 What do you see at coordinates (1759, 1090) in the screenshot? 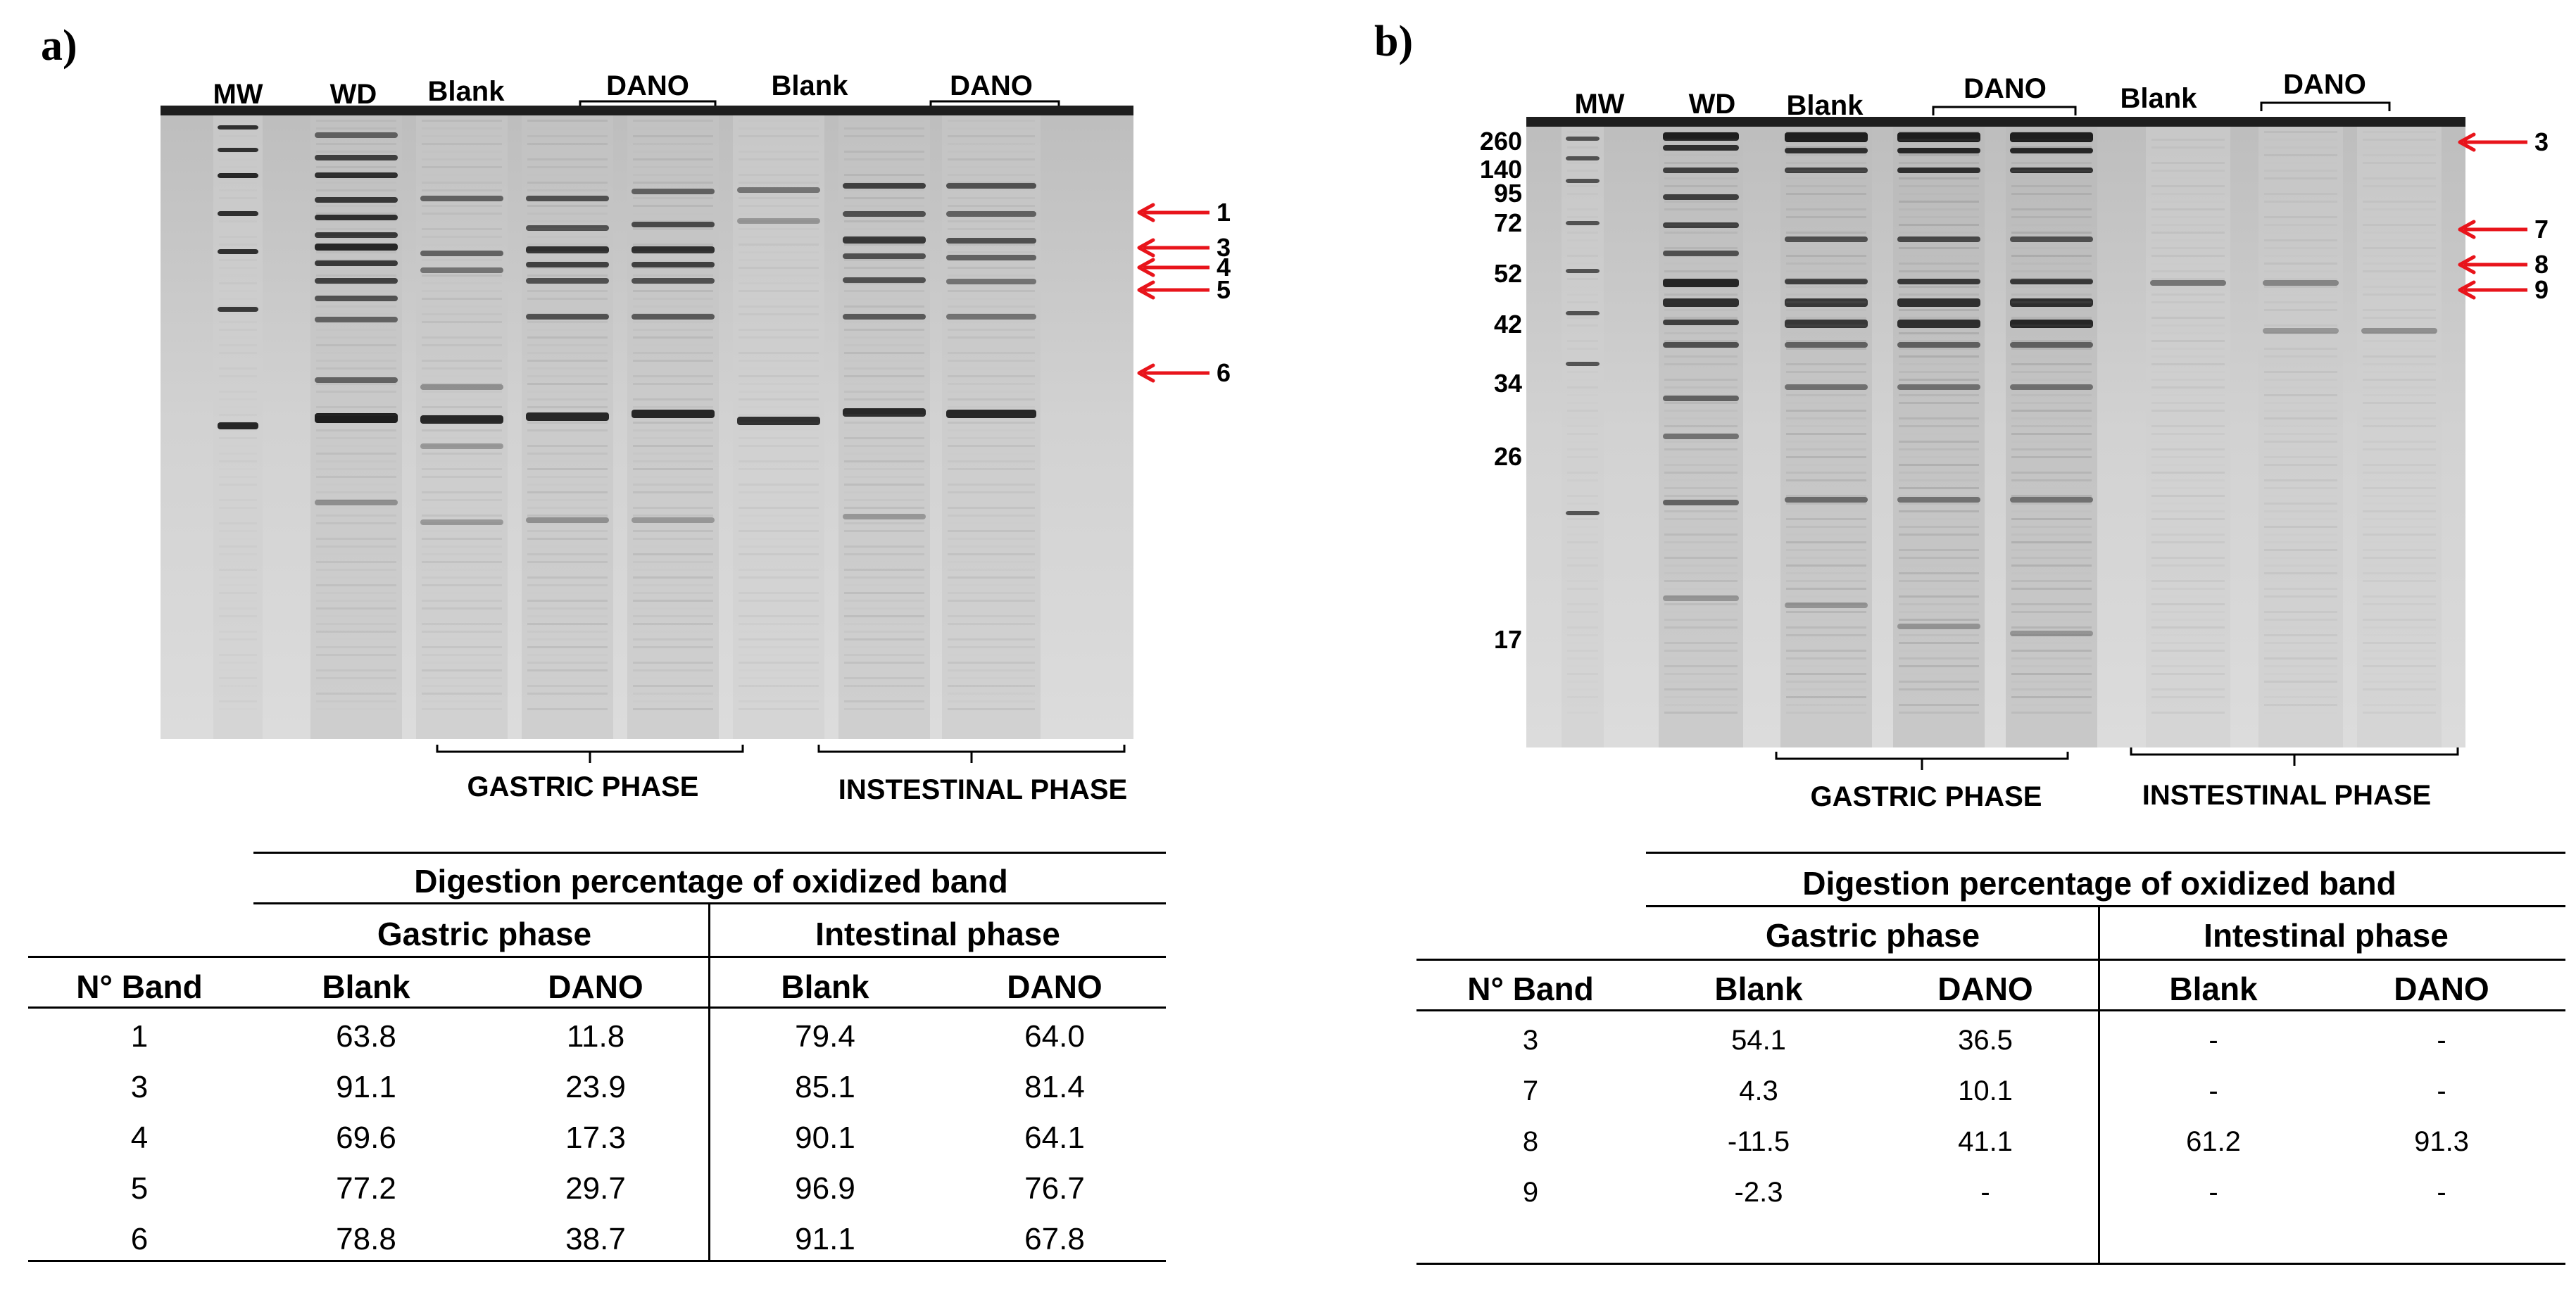
I see `digestion-value-cell: 4.3` at bounding box center [1759, 1090].